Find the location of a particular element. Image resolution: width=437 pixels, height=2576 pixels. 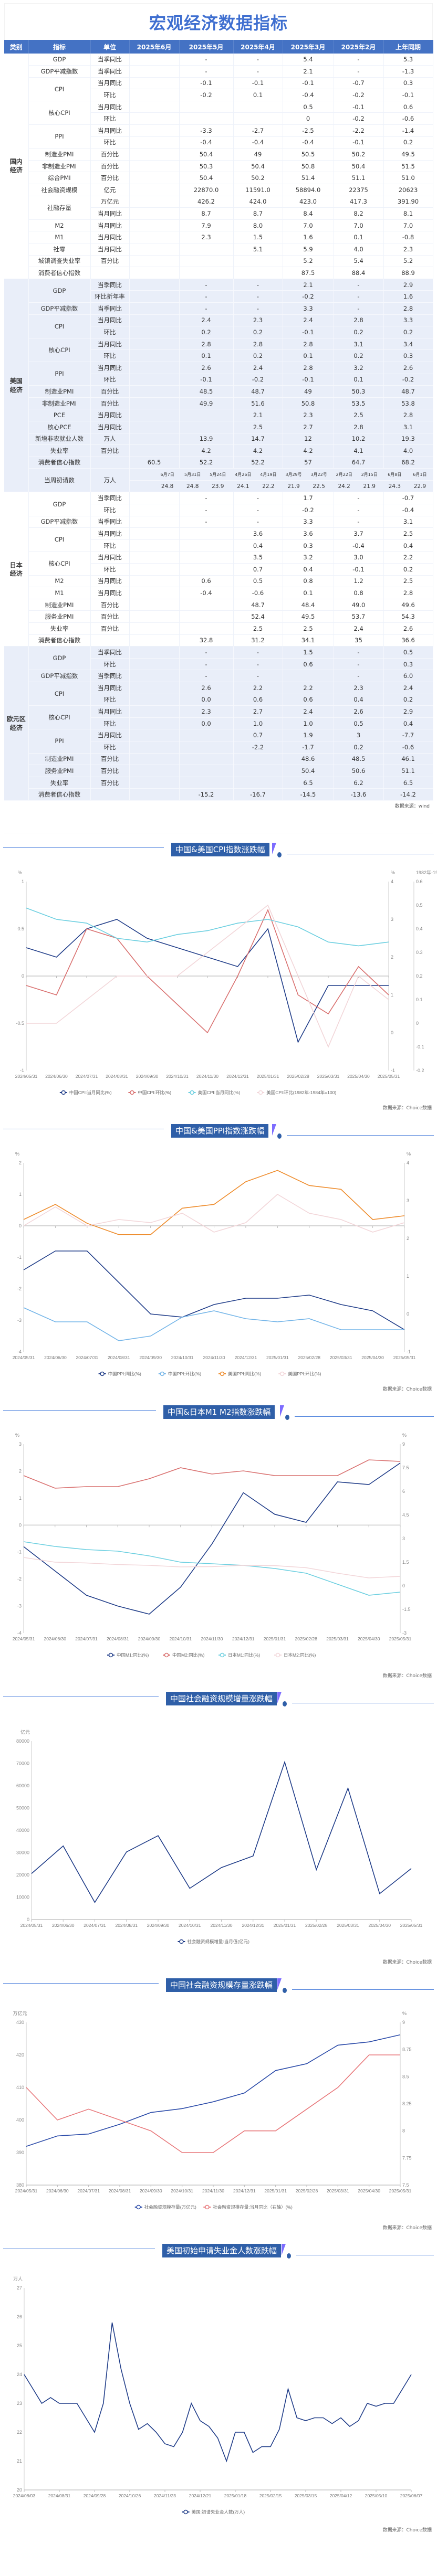

x-tick-label: 2025/03/15 is located at coordinates (306, 2495).